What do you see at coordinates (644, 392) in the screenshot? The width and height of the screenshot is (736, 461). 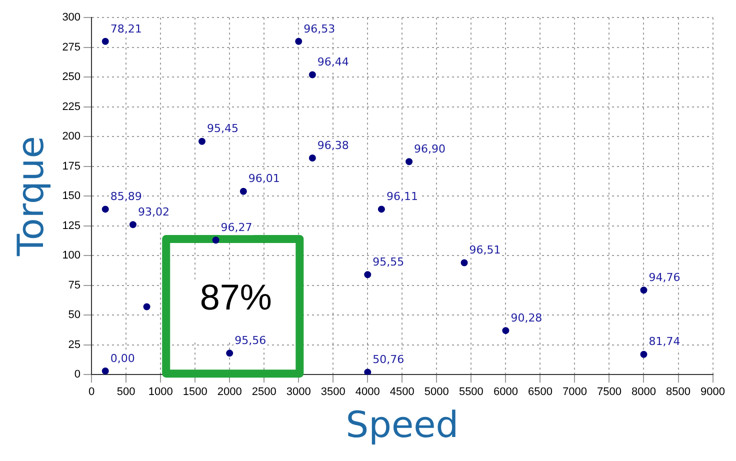 I see `x-tick-label: 8000` at bounding box center [644, 392].